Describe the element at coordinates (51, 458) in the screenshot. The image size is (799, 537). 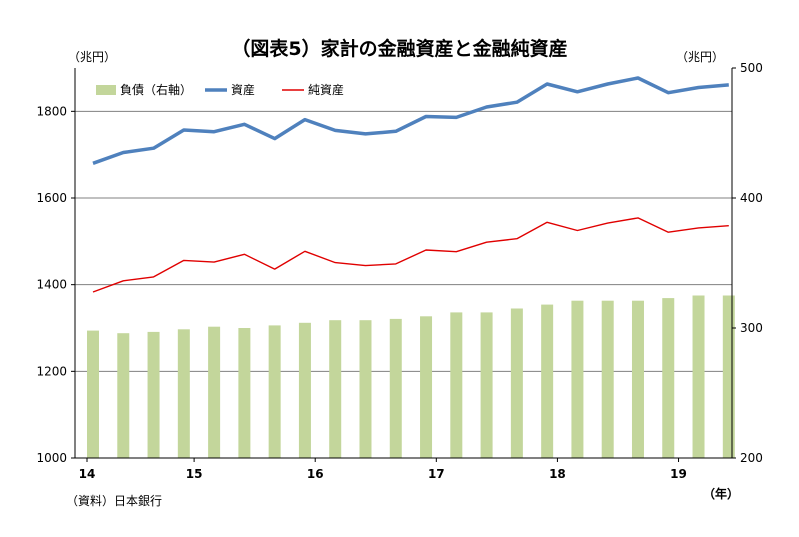
I see `left-tick-label: 1000` at that location.